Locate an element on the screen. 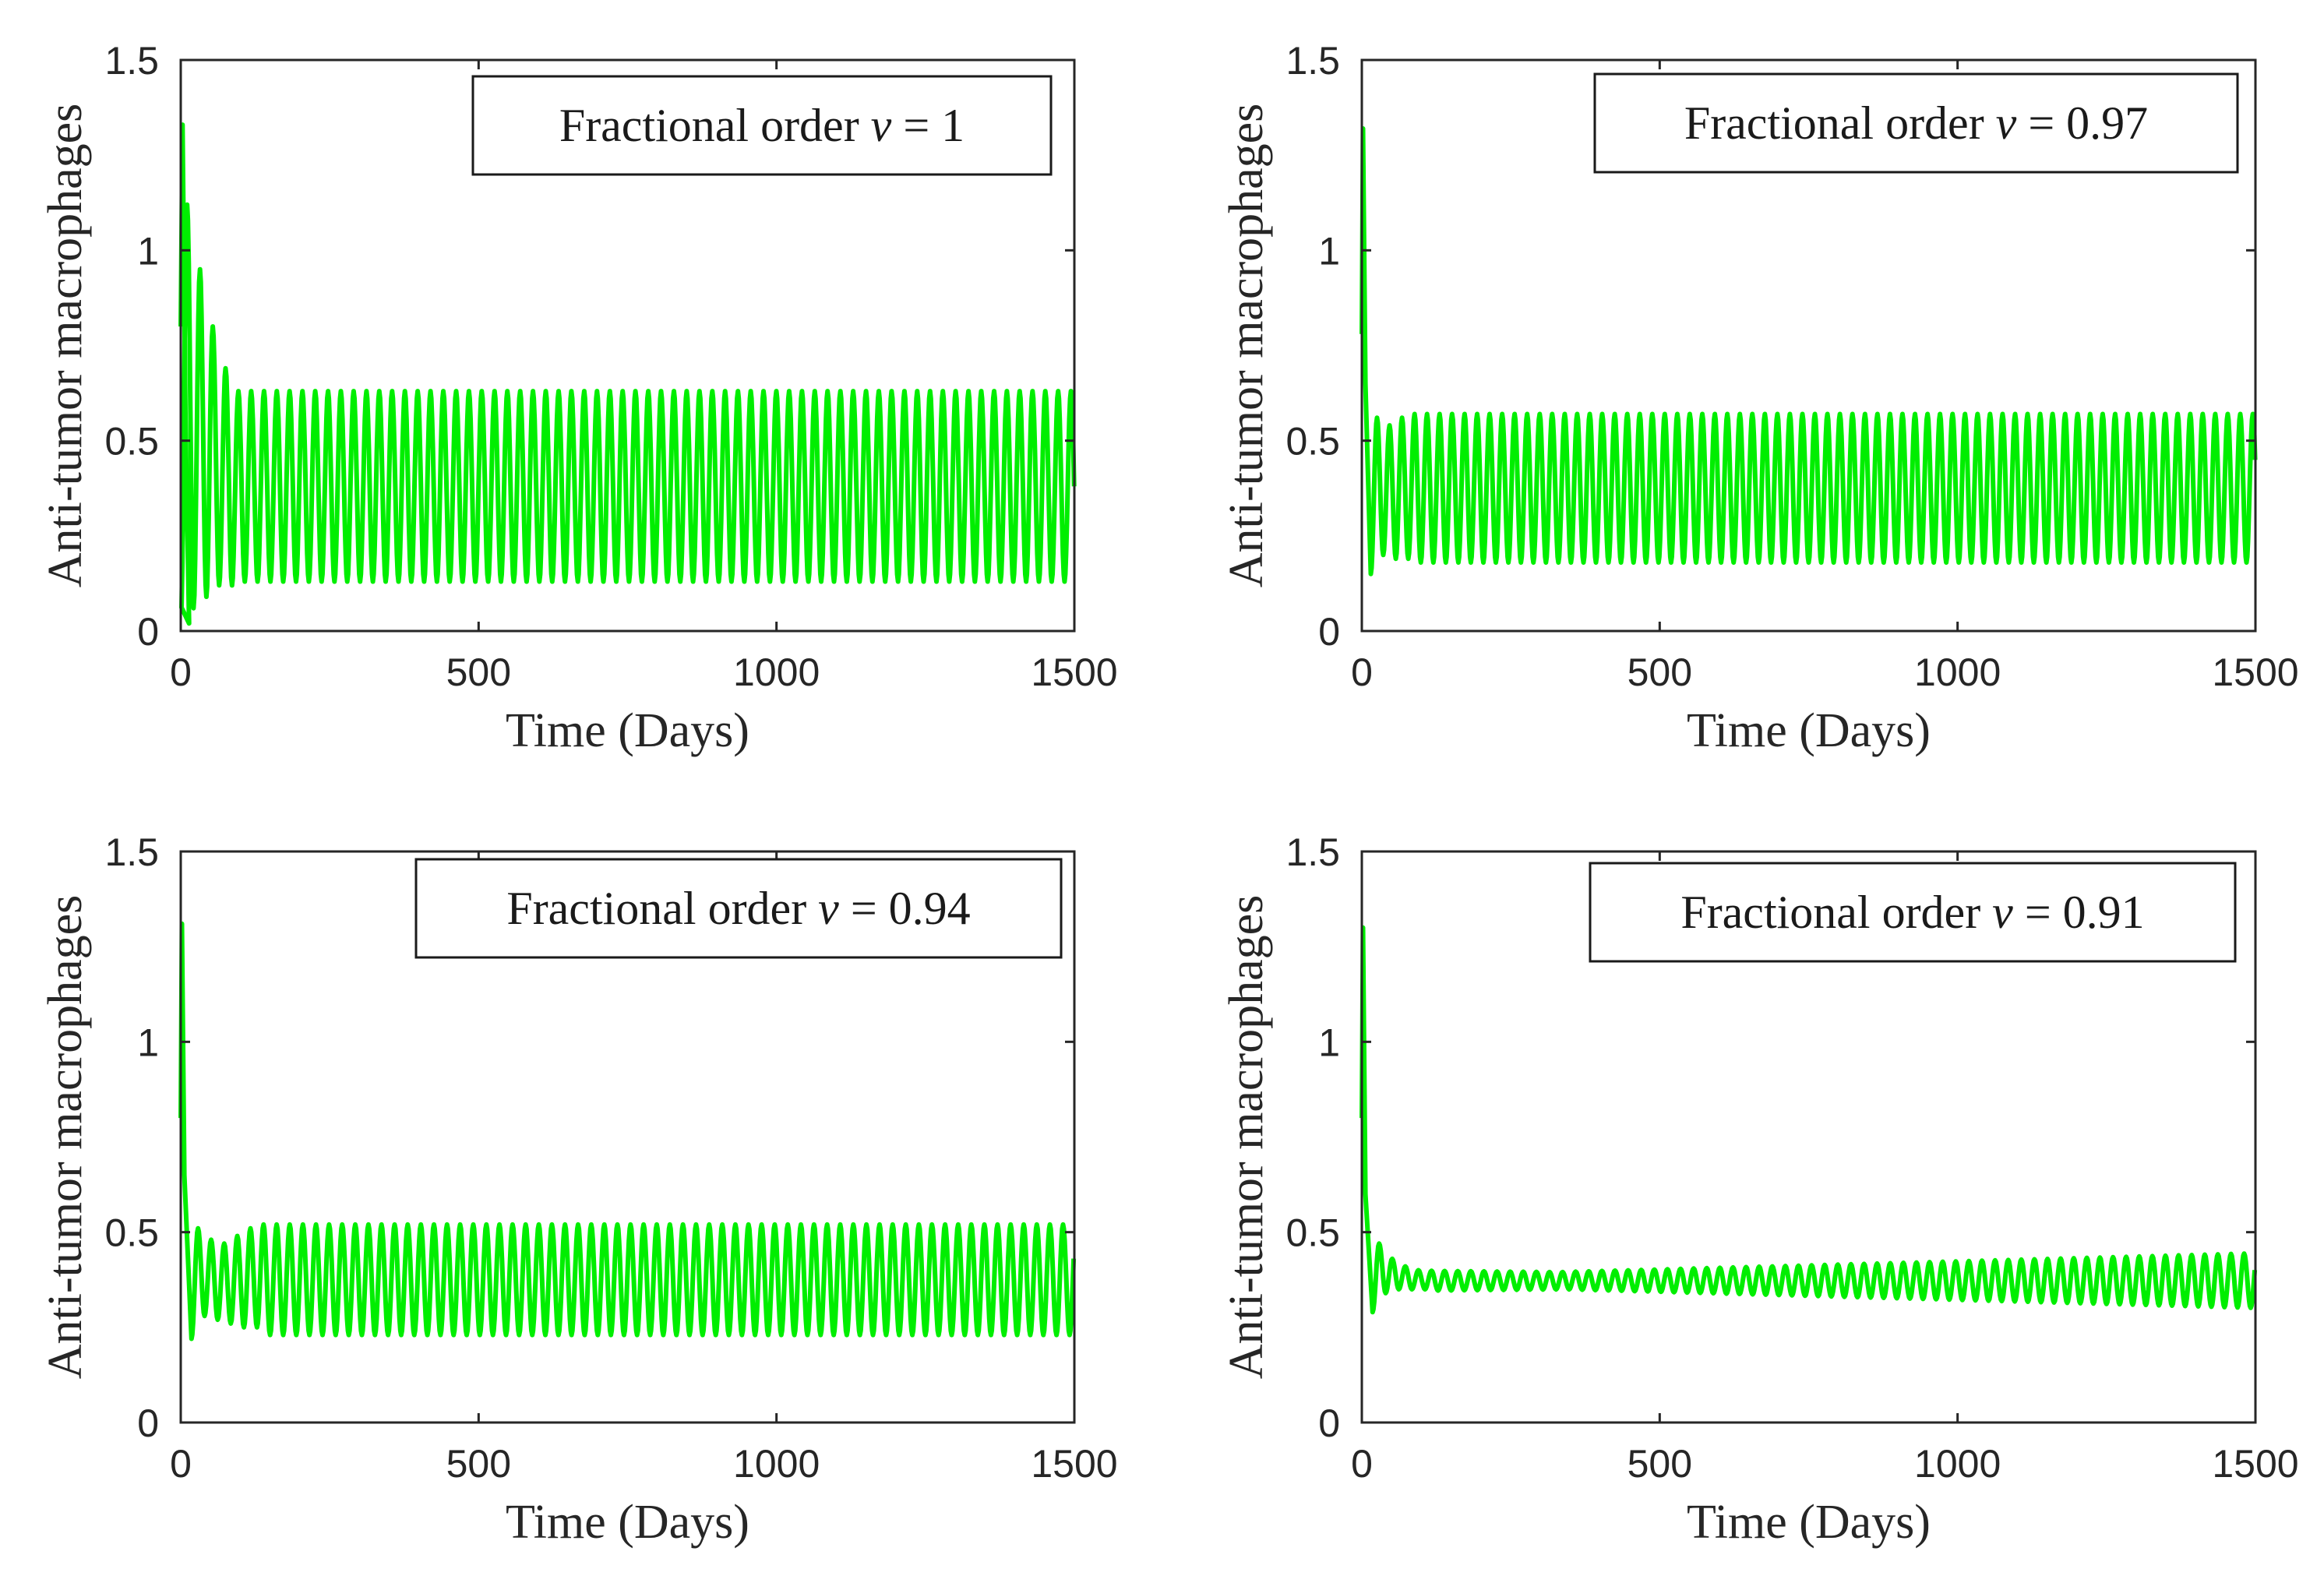  legend: Fractional order v = 0.91 is located at coordinates (1913, 913).